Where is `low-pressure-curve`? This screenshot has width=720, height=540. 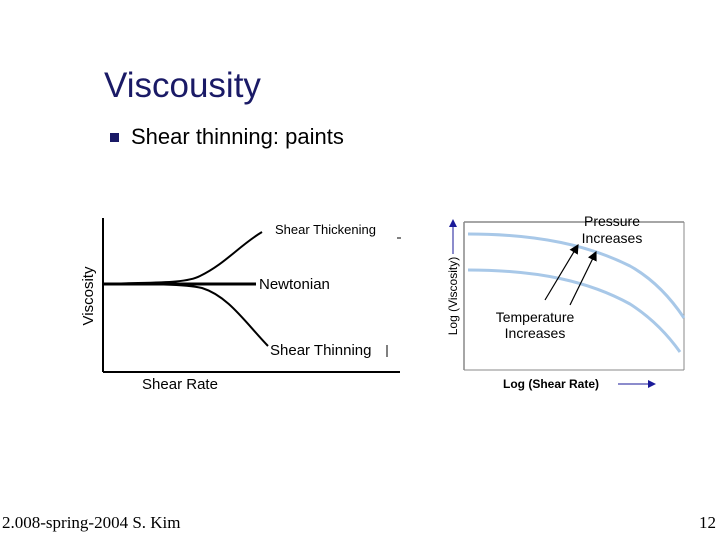 low-pressure-curve is located at coordinates (576, 275).